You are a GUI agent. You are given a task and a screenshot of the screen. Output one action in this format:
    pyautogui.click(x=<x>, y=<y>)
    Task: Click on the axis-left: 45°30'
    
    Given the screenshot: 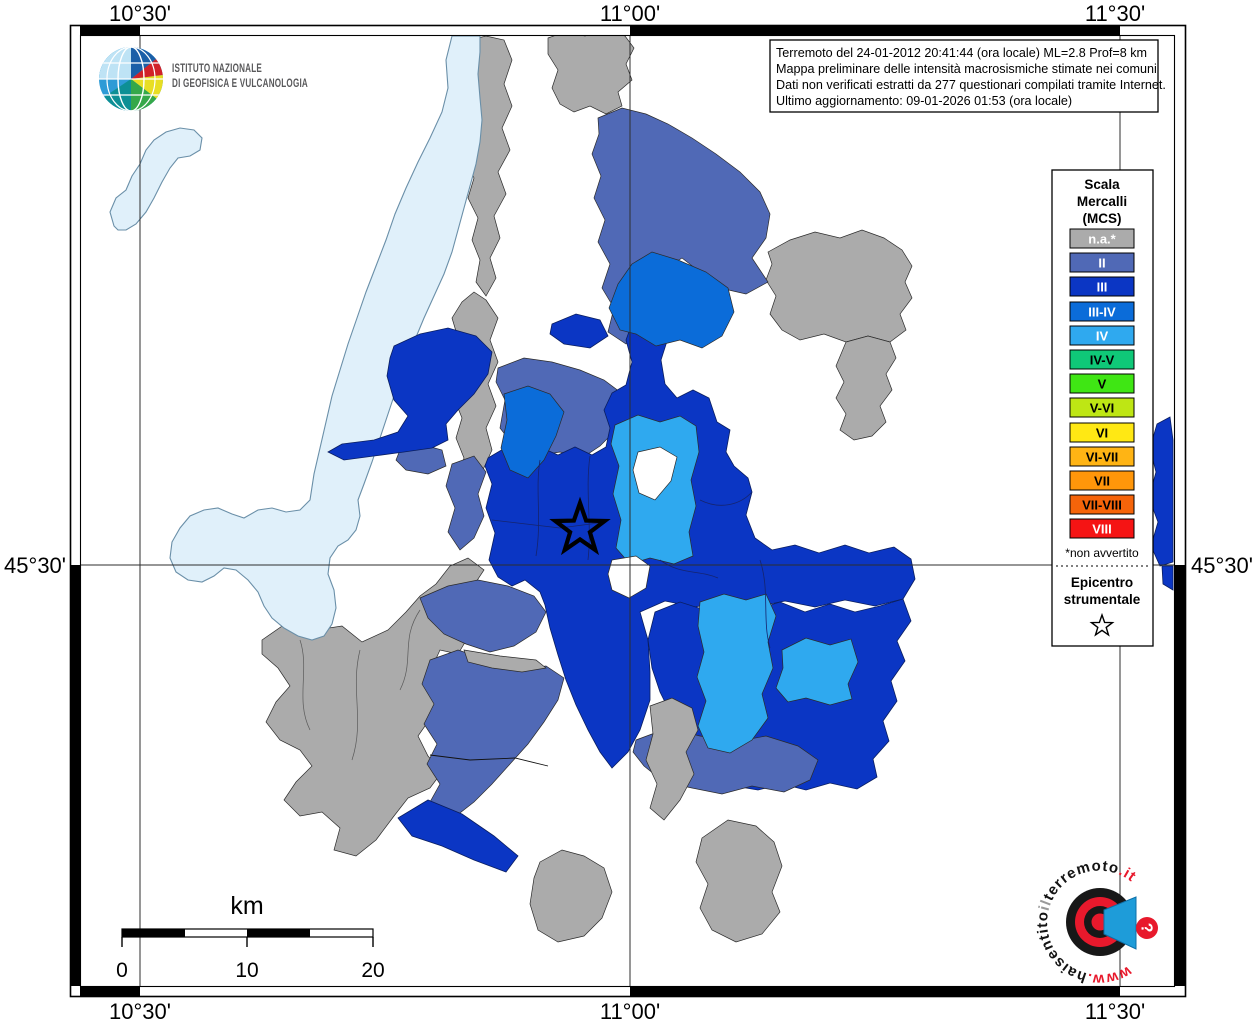 What is the action you would take?
    pyautogui.click(x=35, y=565)
    